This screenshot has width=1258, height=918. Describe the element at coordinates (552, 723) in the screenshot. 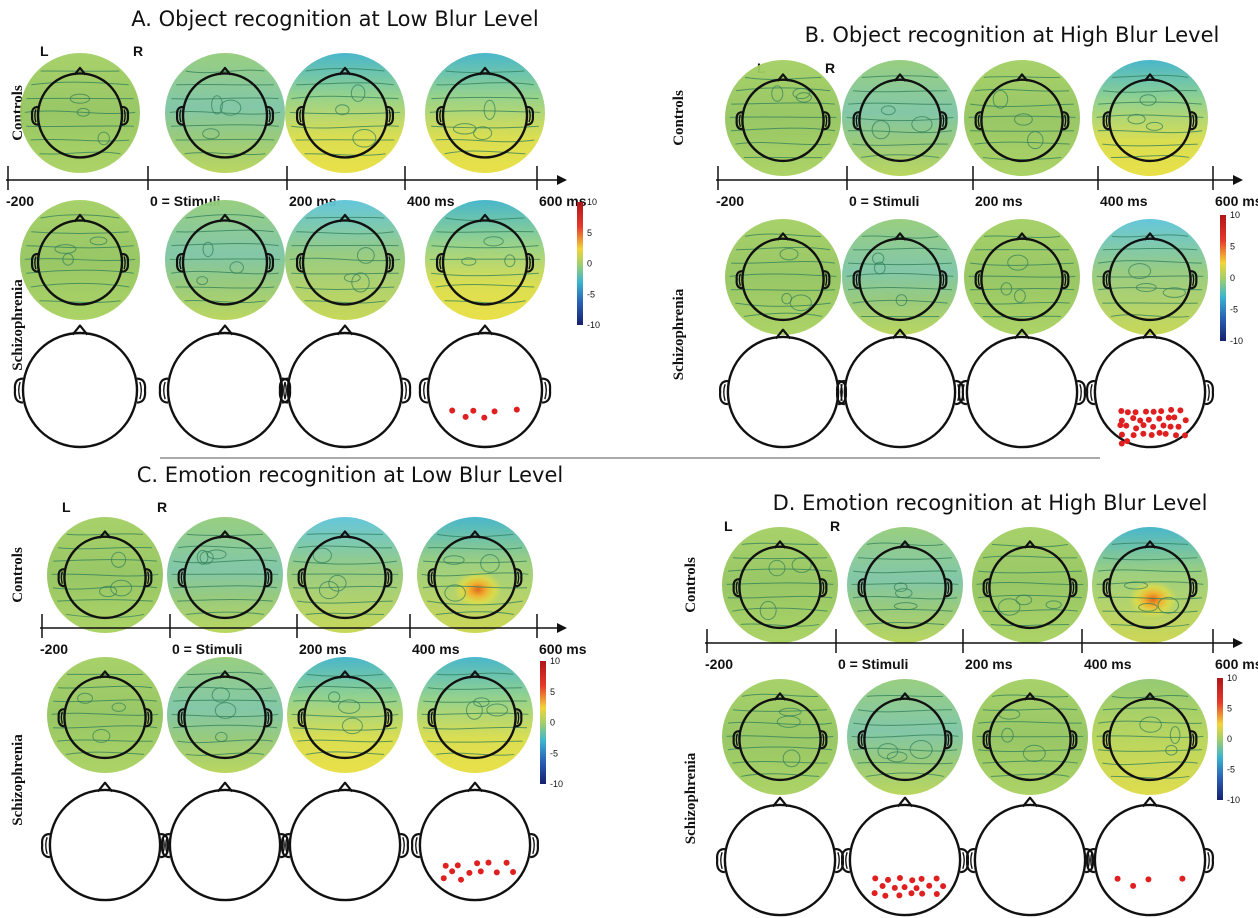

I see `colorbar-tick-label: 0` at that location.